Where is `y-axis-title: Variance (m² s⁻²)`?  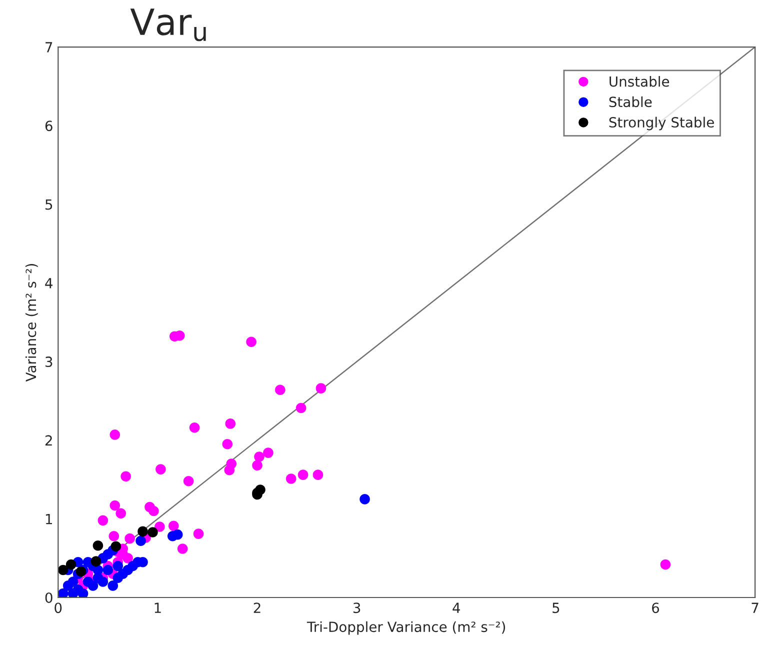
y-axis-title: Variance (m² s⁻²) is located at coordinates (31, 323).